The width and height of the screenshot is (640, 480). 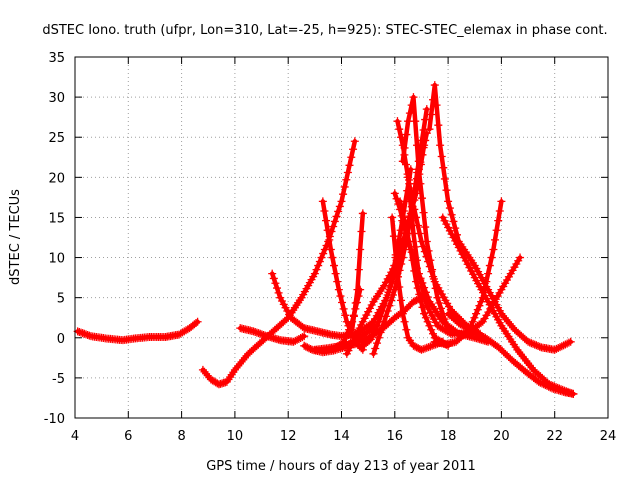 What do you see at coordinates (288, 436) in the screenshot?
I see `x-tick-label: 12` at bounding box center [288, 436].